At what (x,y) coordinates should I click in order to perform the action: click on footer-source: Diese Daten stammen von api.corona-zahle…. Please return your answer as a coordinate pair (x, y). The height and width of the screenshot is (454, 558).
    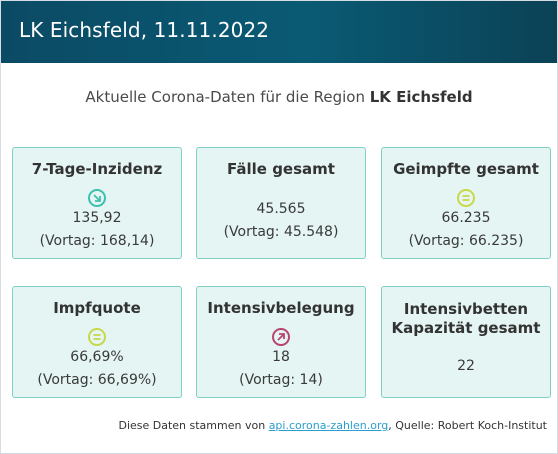
    Looking at the image, I should click on (332, 425).